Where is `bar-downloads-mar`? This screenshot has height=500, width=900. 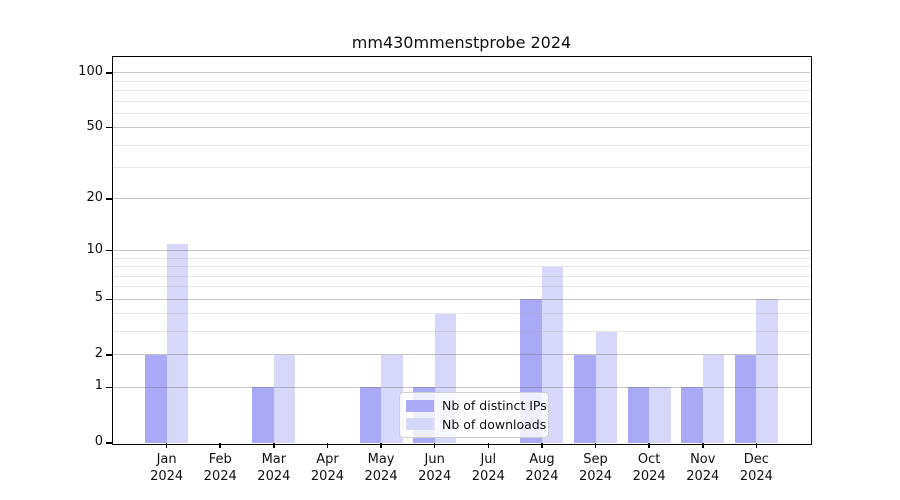 bar-downloads-mar is located at coordinates (284, 398).